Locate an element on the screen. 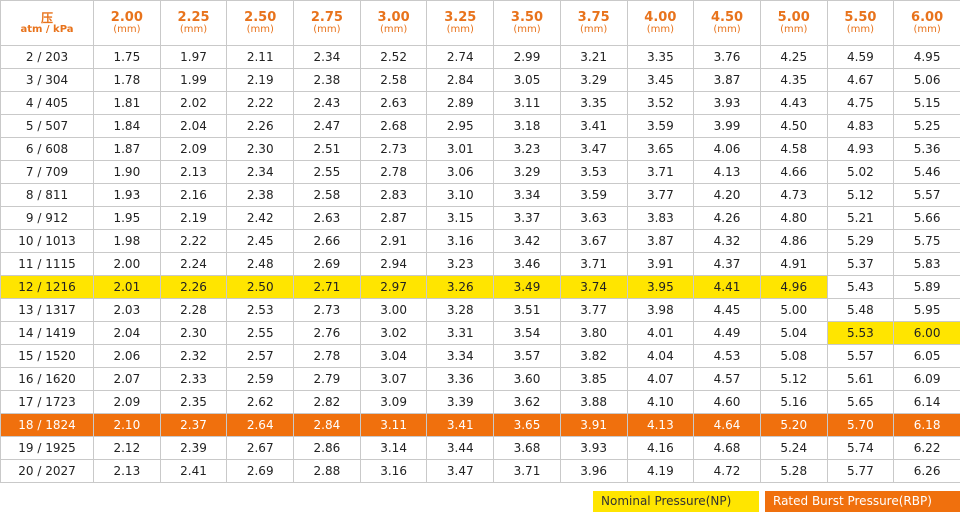 The width and height of the screenshot is (960, 514). diameter-cell: 2.42 is located at coordinates (260, 218).